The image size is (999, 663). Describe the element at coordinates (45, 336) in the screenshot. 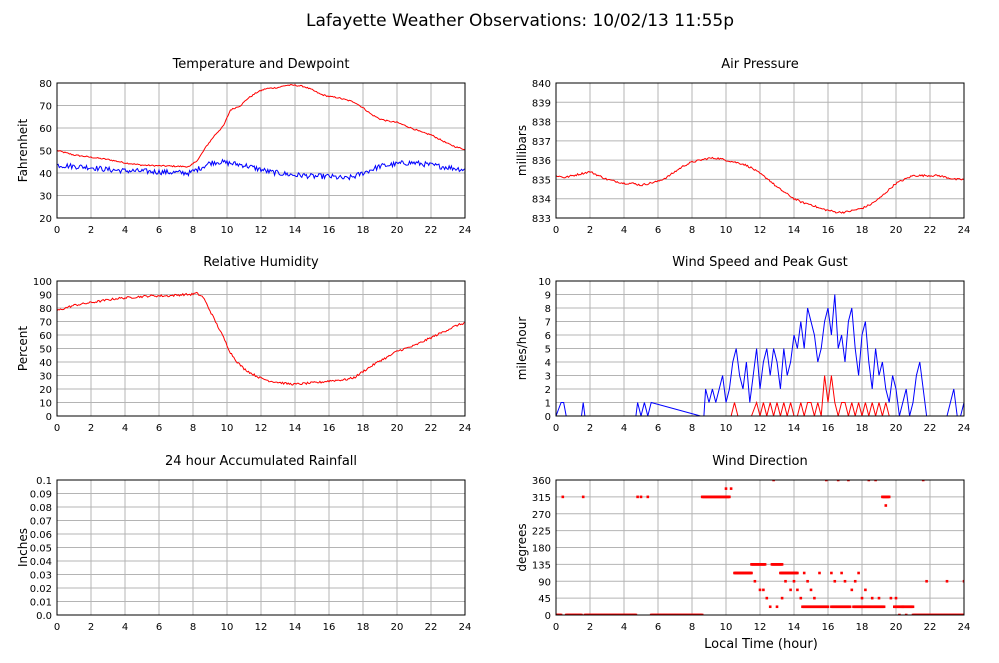

I see `y-tick-label: 60` at that location.